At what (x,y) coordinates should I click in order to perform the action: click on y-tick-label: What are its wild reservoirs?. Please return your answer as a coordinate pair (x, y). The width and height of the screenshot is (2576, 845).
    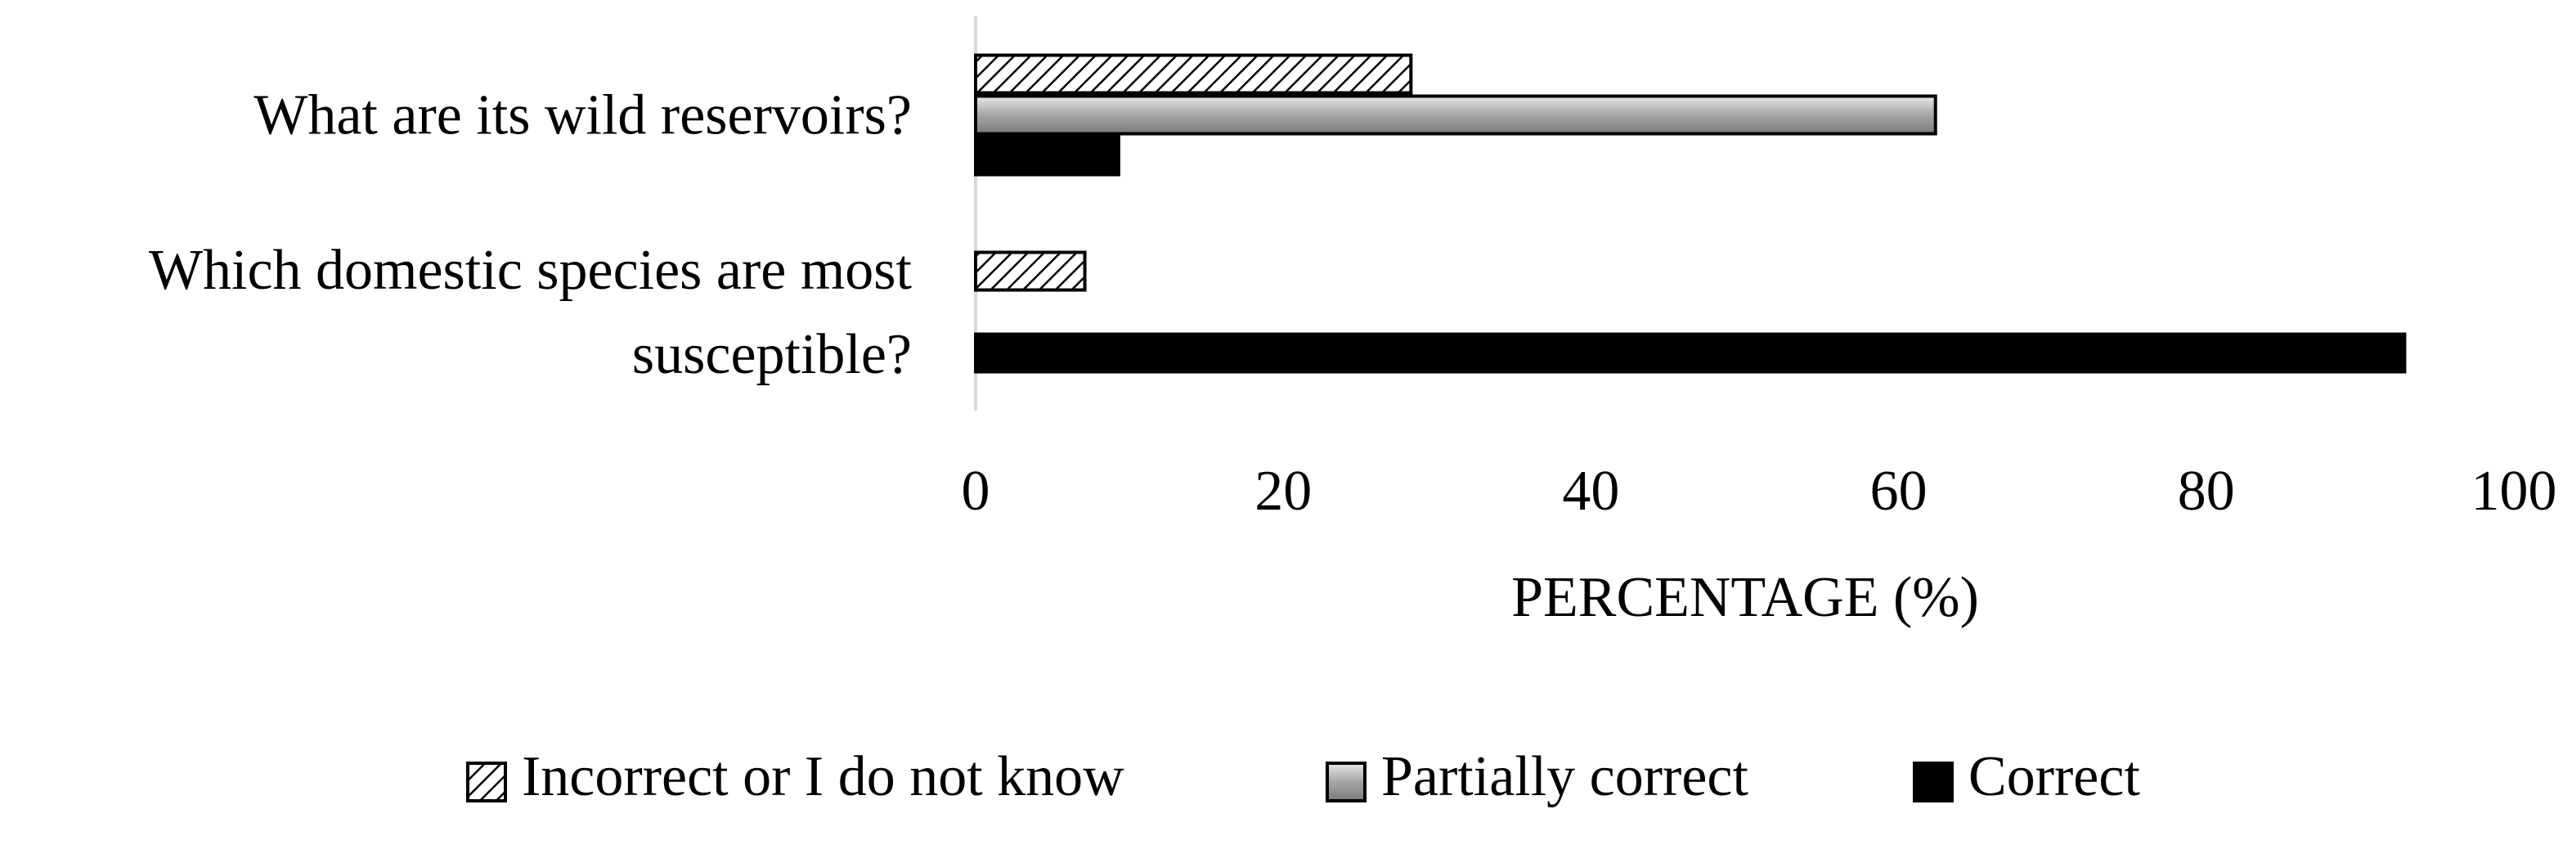
    Looking at the image, I should click on (583, 114).